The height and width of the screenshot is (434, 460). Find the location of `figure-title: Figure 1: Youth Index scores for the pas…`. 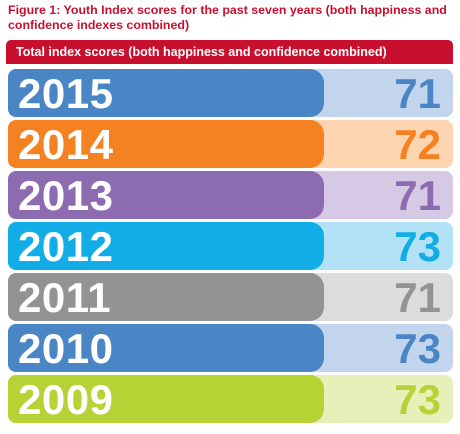

figure-title: Figure 1: Youth Index scores for the pas… is located at coordinates (227, 17).